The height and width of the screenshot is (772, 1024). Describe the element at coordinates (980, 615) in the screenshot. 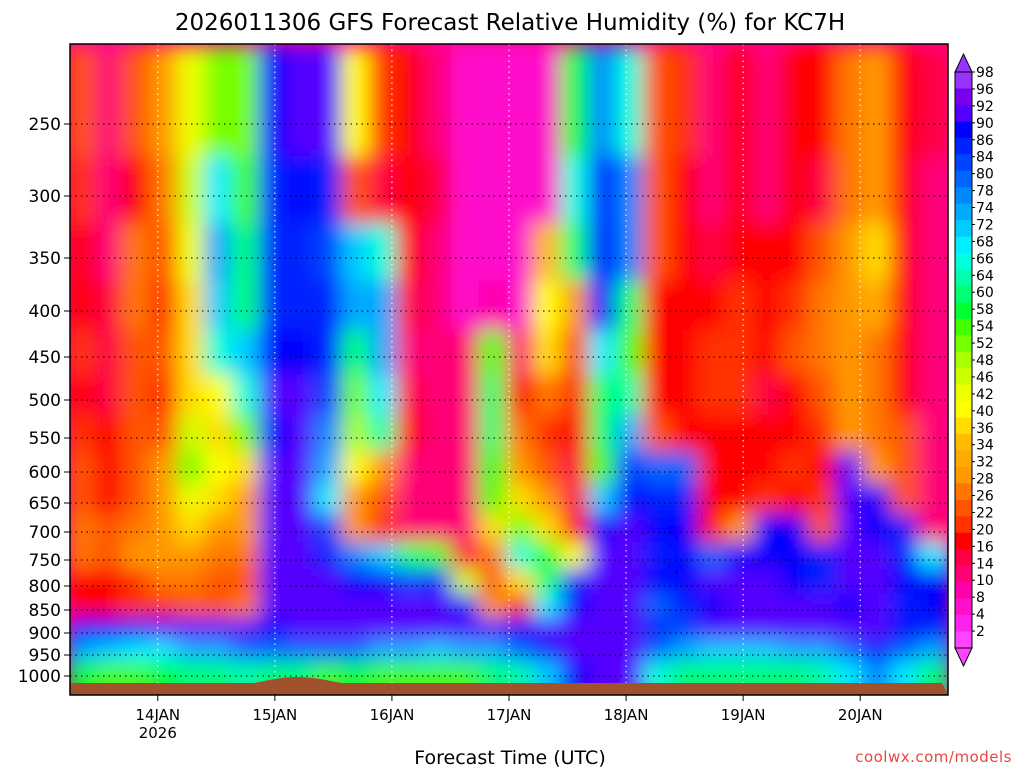

I see `colorbar-label: 4` at that location.